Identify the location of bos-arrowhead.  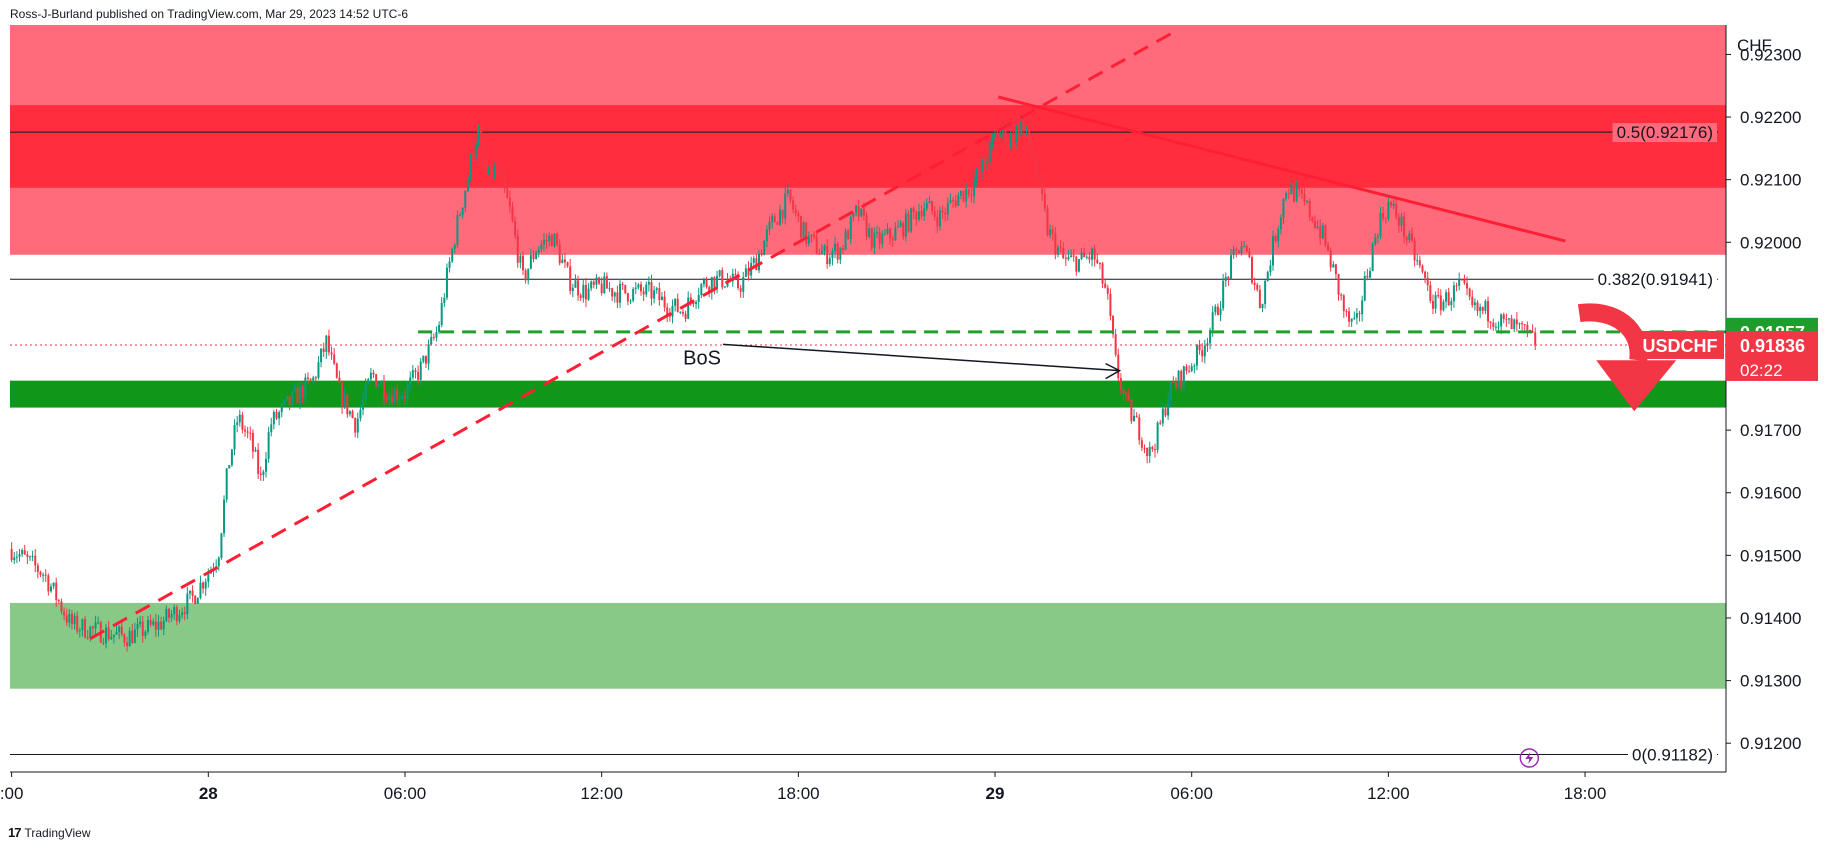
(1113, 371).